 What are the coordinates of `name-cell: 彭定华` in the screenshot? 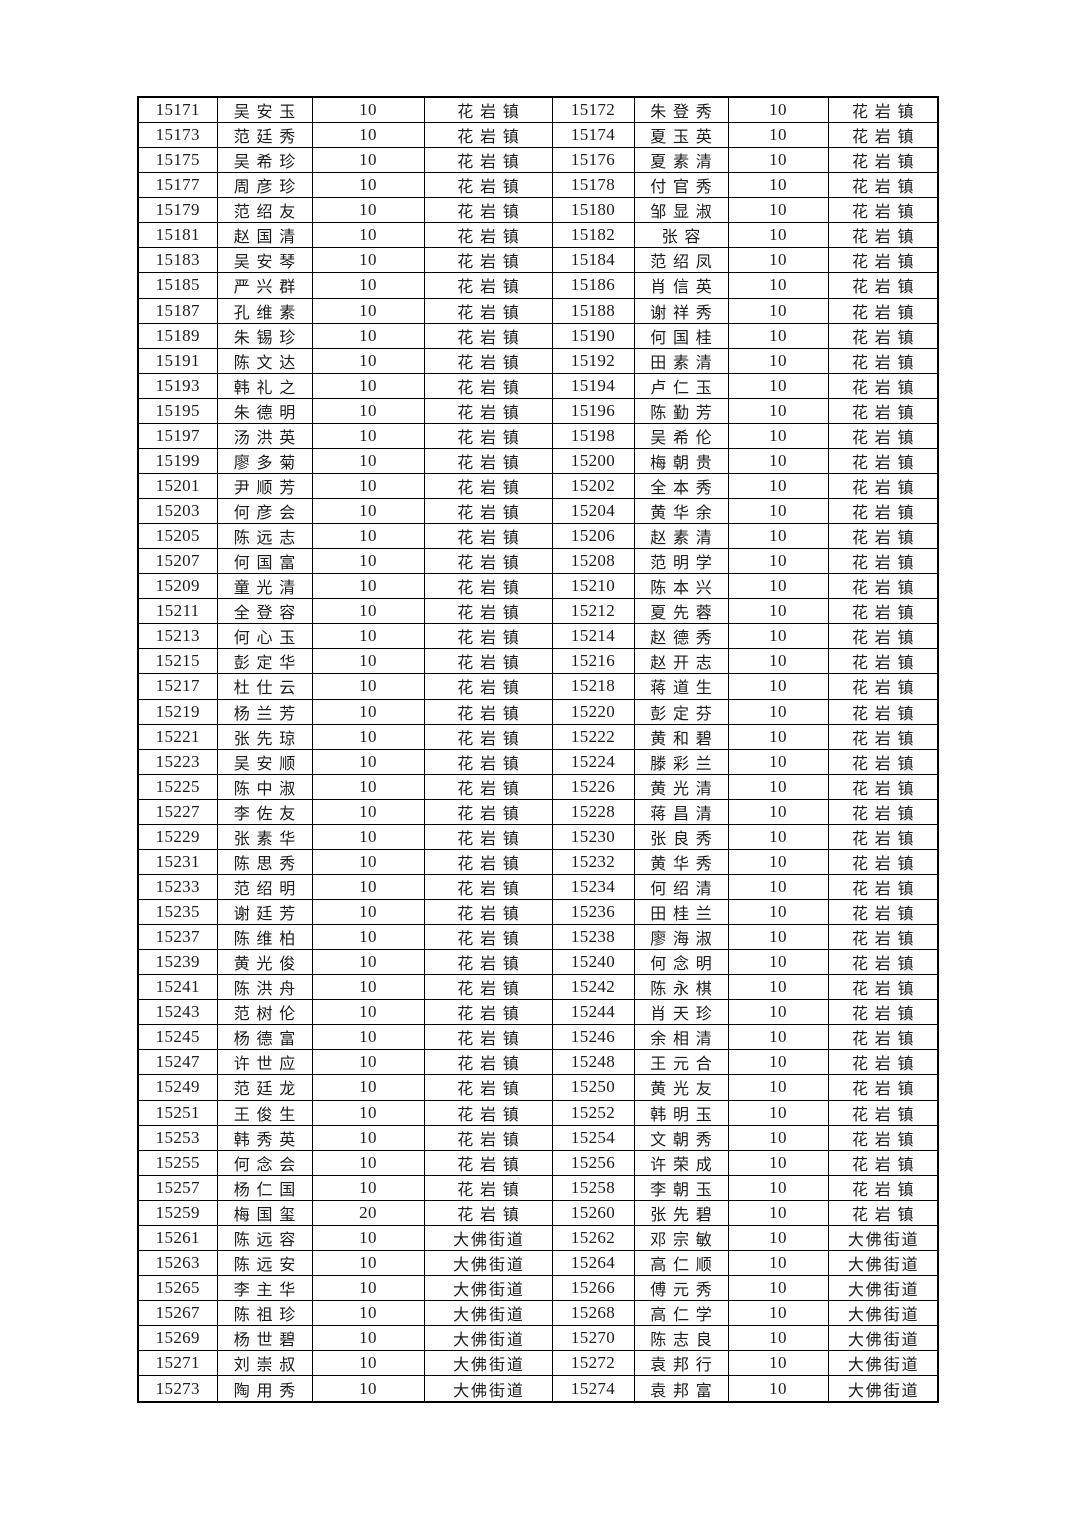 It's located at (264, 661).